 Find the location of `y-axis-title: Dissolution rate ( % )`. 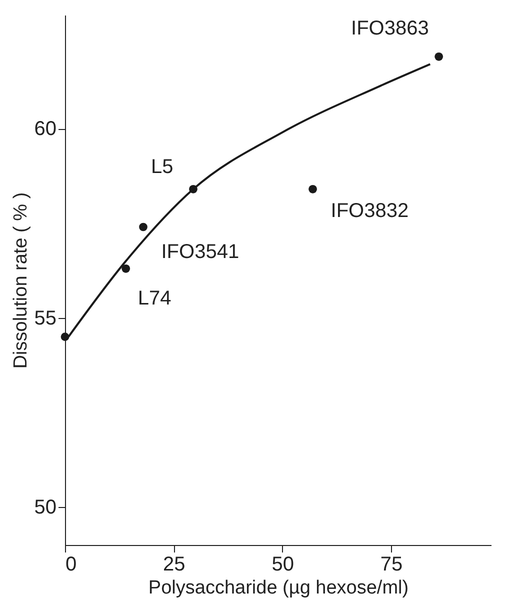

y-axis-title: Dissolution rate ( % ) is located at coordinates (21, 280).